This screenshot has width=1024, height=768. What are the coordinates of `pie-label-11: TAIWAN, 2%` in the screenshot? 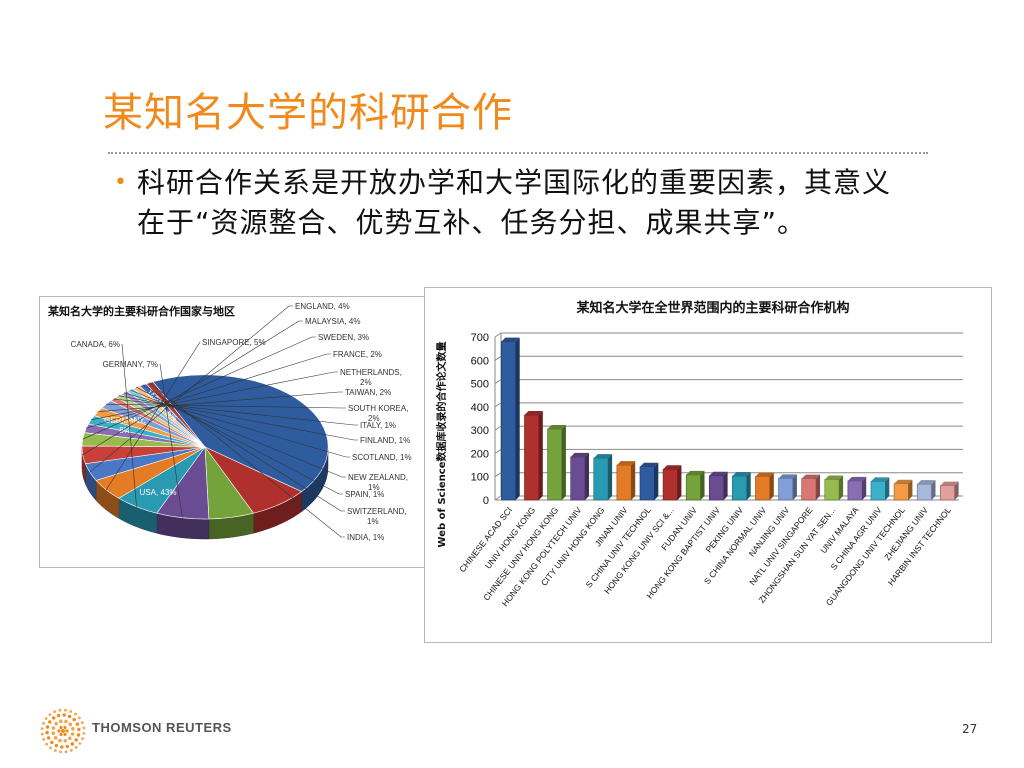 It's located at (368, 392).